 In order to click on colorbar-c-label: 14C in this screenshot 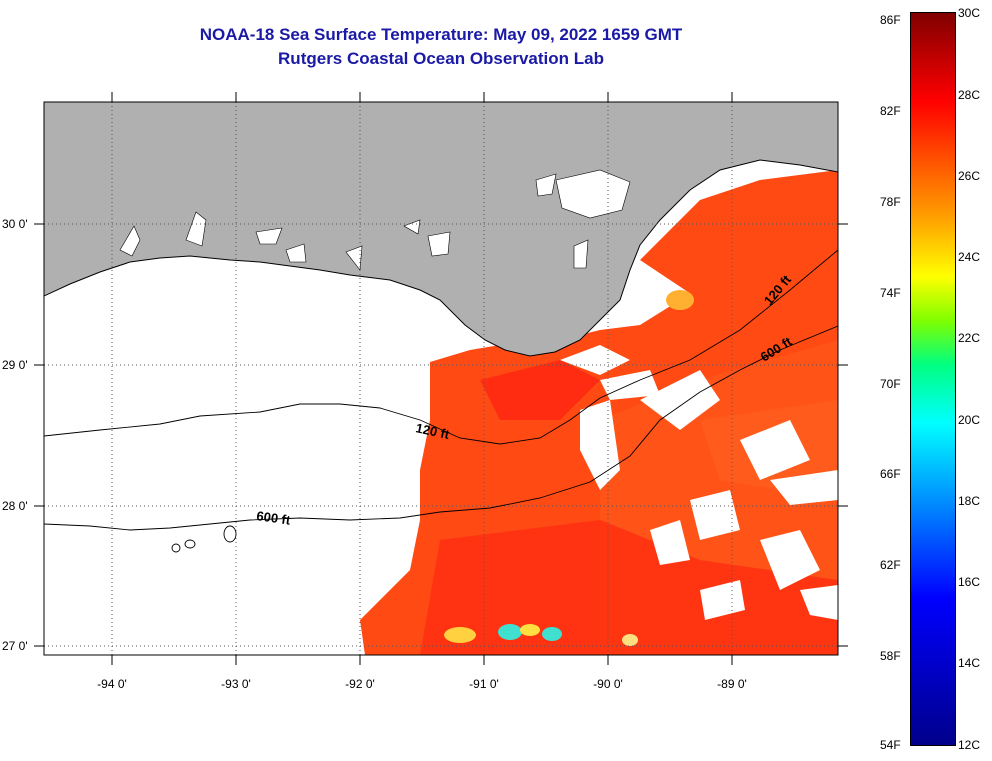, I will do `click(969, 663)`.